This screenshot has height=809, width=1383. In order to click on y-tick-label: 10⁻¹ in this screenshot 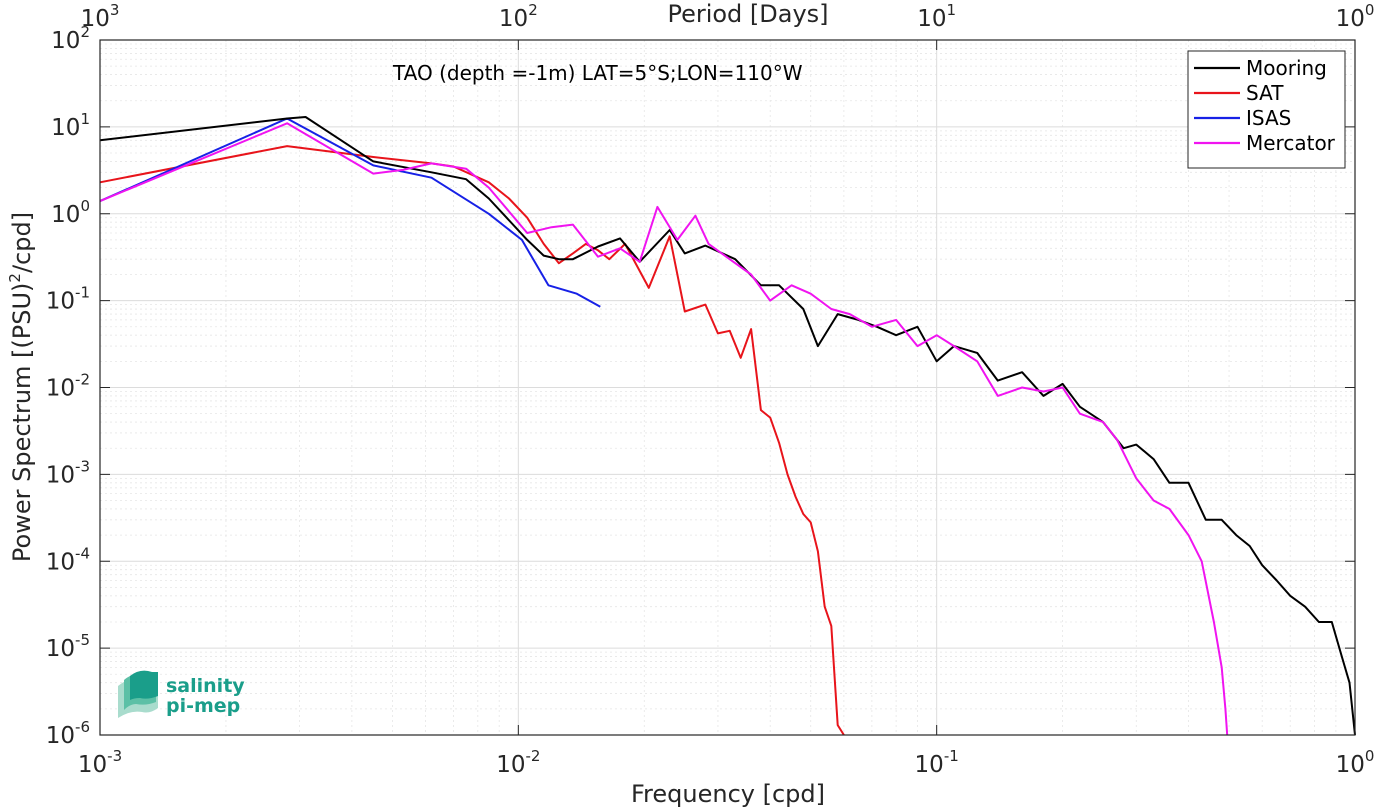, I will do `click(68, 299)`.